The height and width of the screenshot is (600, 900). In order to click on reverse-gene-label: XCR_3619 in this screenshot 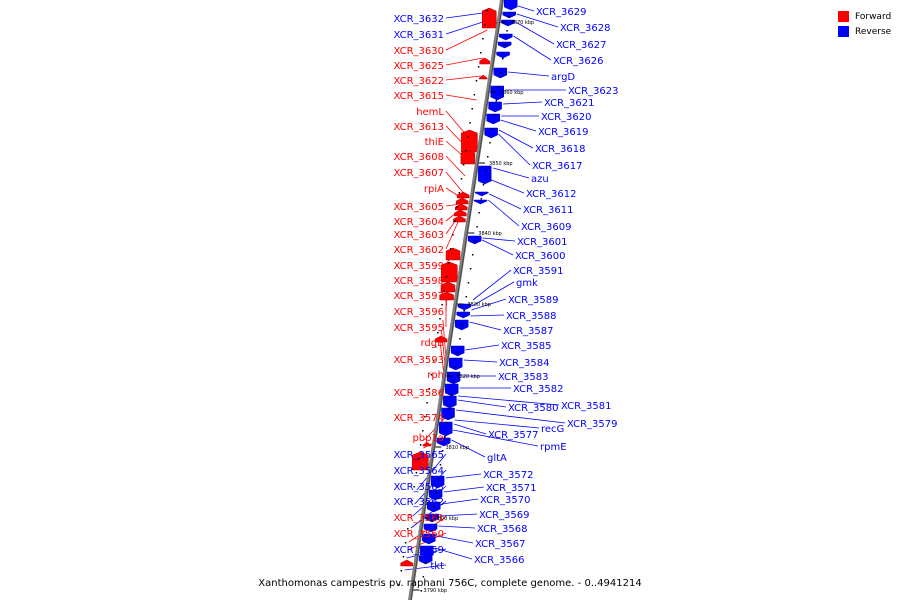, I will do `click(563, 132)`.